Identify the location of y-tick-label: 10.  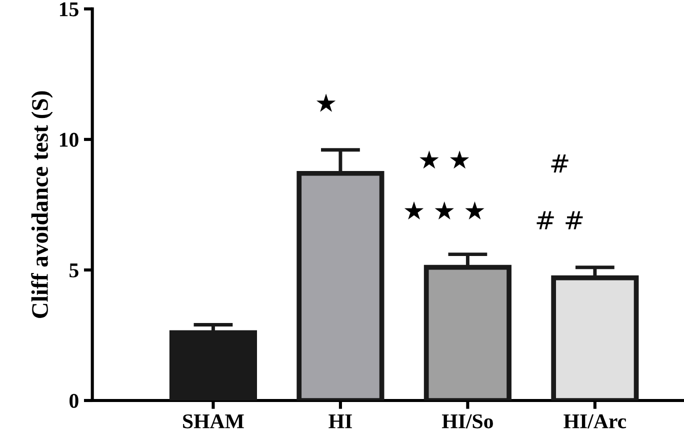
(69, 139).